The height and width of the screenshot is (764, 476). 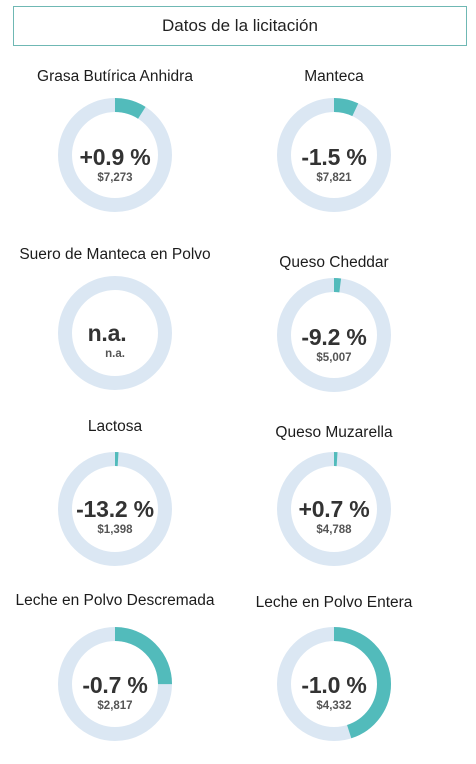 I want to click on gauge-change: -0.7 %, so click(x=115, y=685).